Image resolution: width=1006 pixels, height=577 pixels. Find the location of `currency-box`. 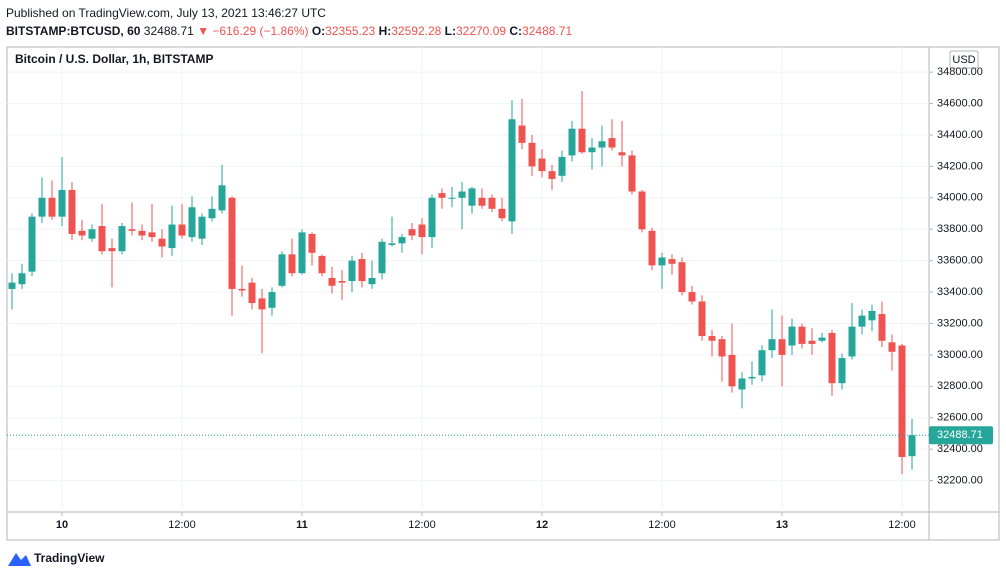

currency-box is located at coordinates (964, 59).